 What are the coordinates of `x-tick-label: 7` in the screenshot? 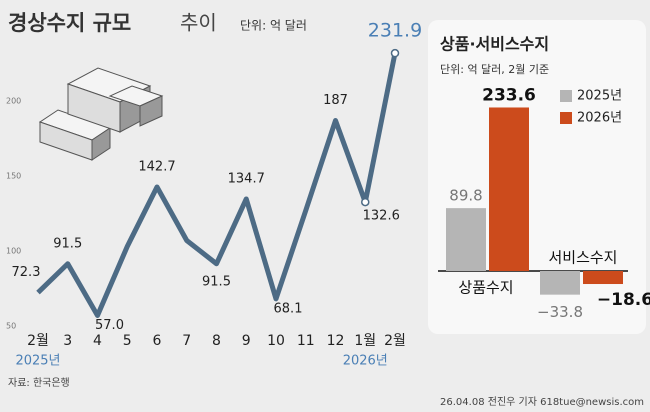 It's located at (186, 341).